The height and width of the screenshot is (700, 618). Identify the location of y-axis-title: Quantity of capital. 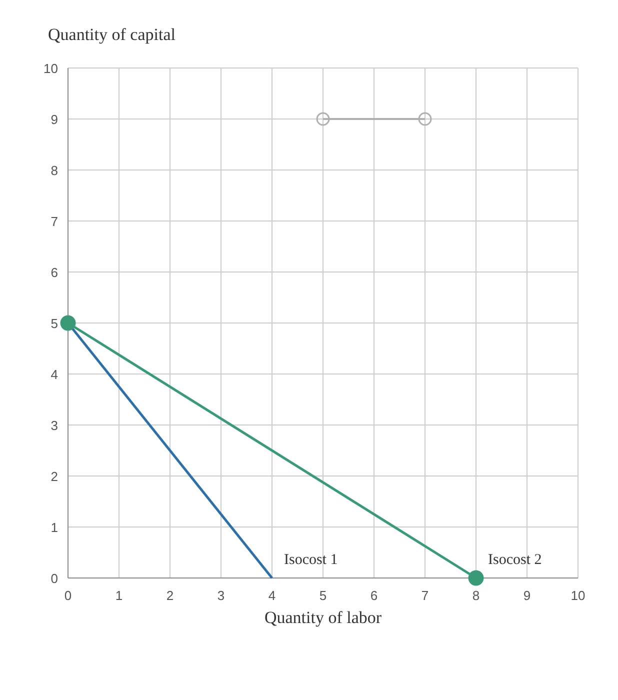
(112, 34).